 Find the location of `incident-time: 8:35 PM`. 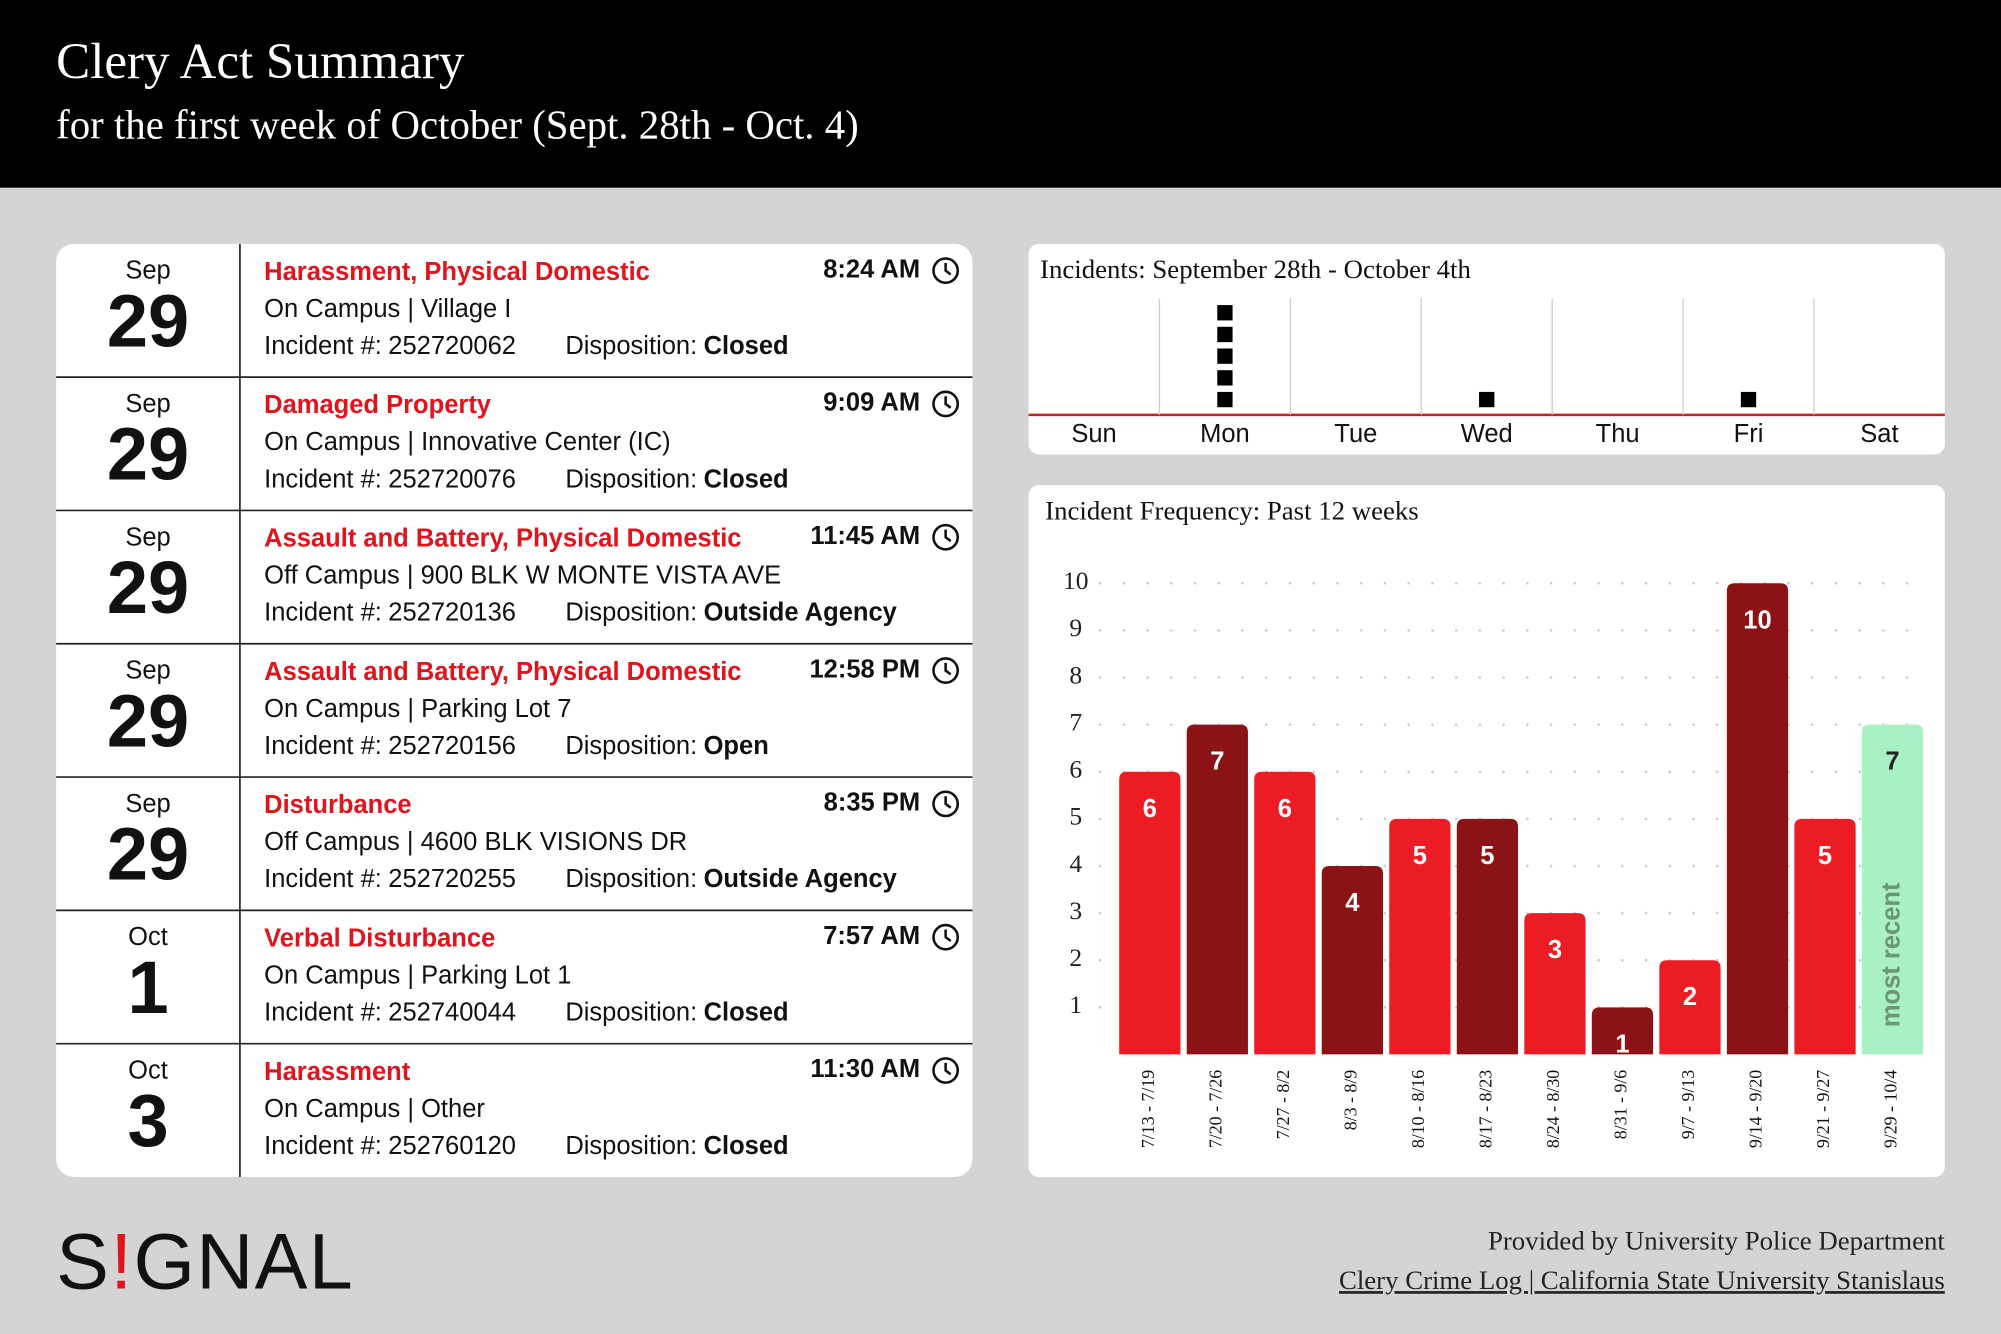

incident-time: 8:35 PM is located at coordinates (872, 803).